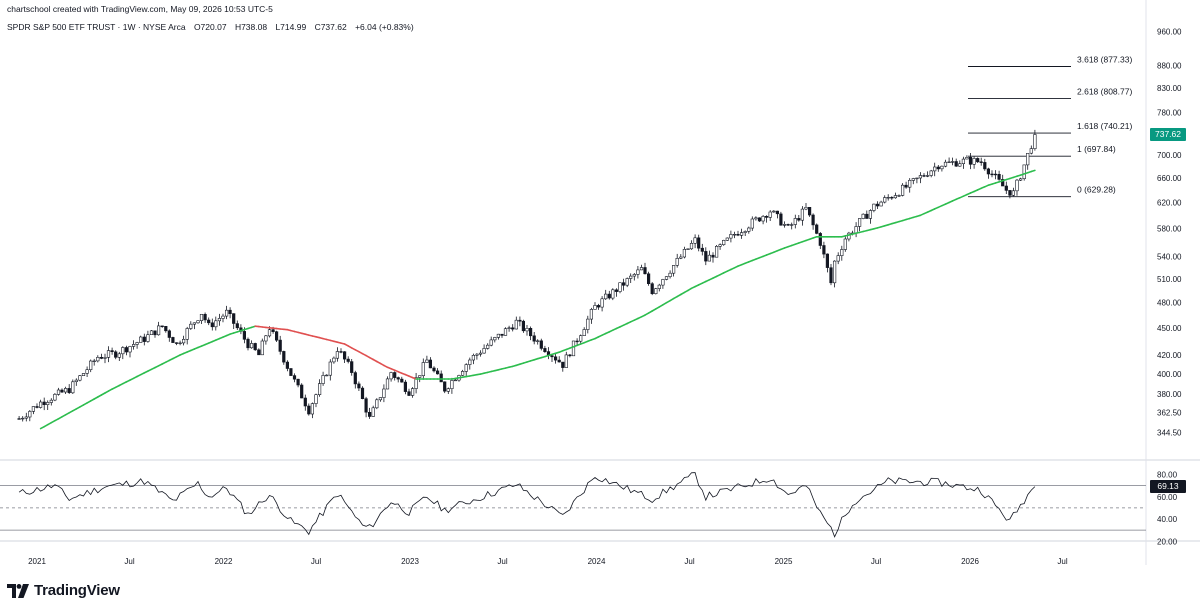 The image size is (1200, 610). Describe the element at coordinates (251, 27) in the screenshot. I see `ohlc-high: H738.08` at that location.